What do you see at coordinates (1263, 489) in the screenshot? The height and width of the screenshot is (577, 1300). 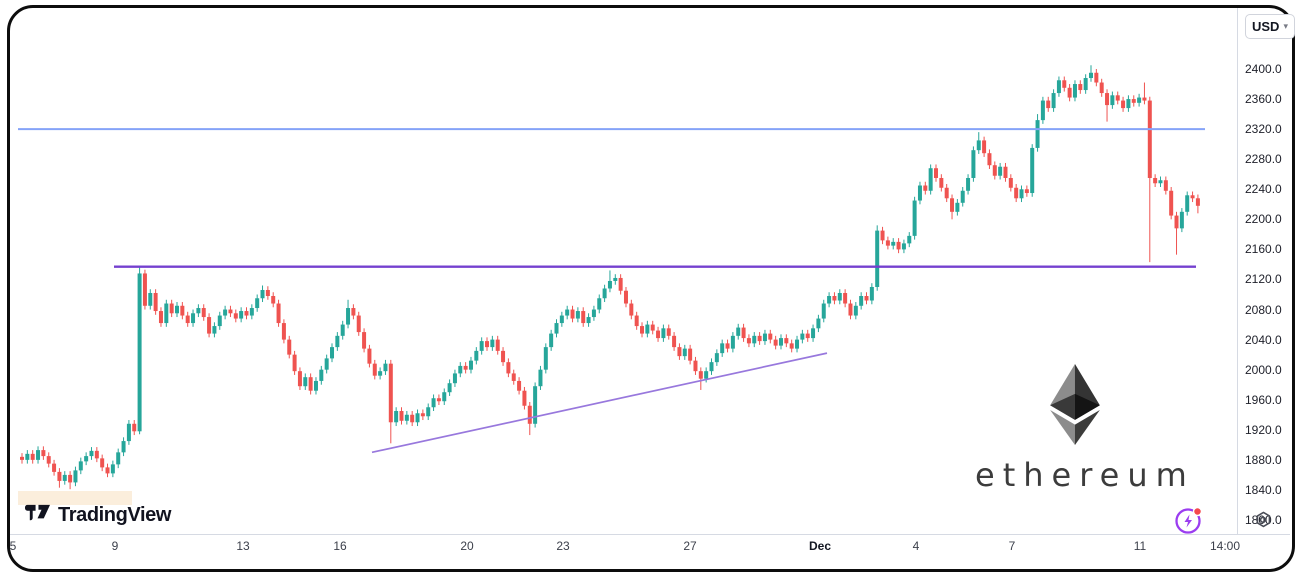 I see `price-axis-label: 1840.0` at bounding box center [1263, 489].